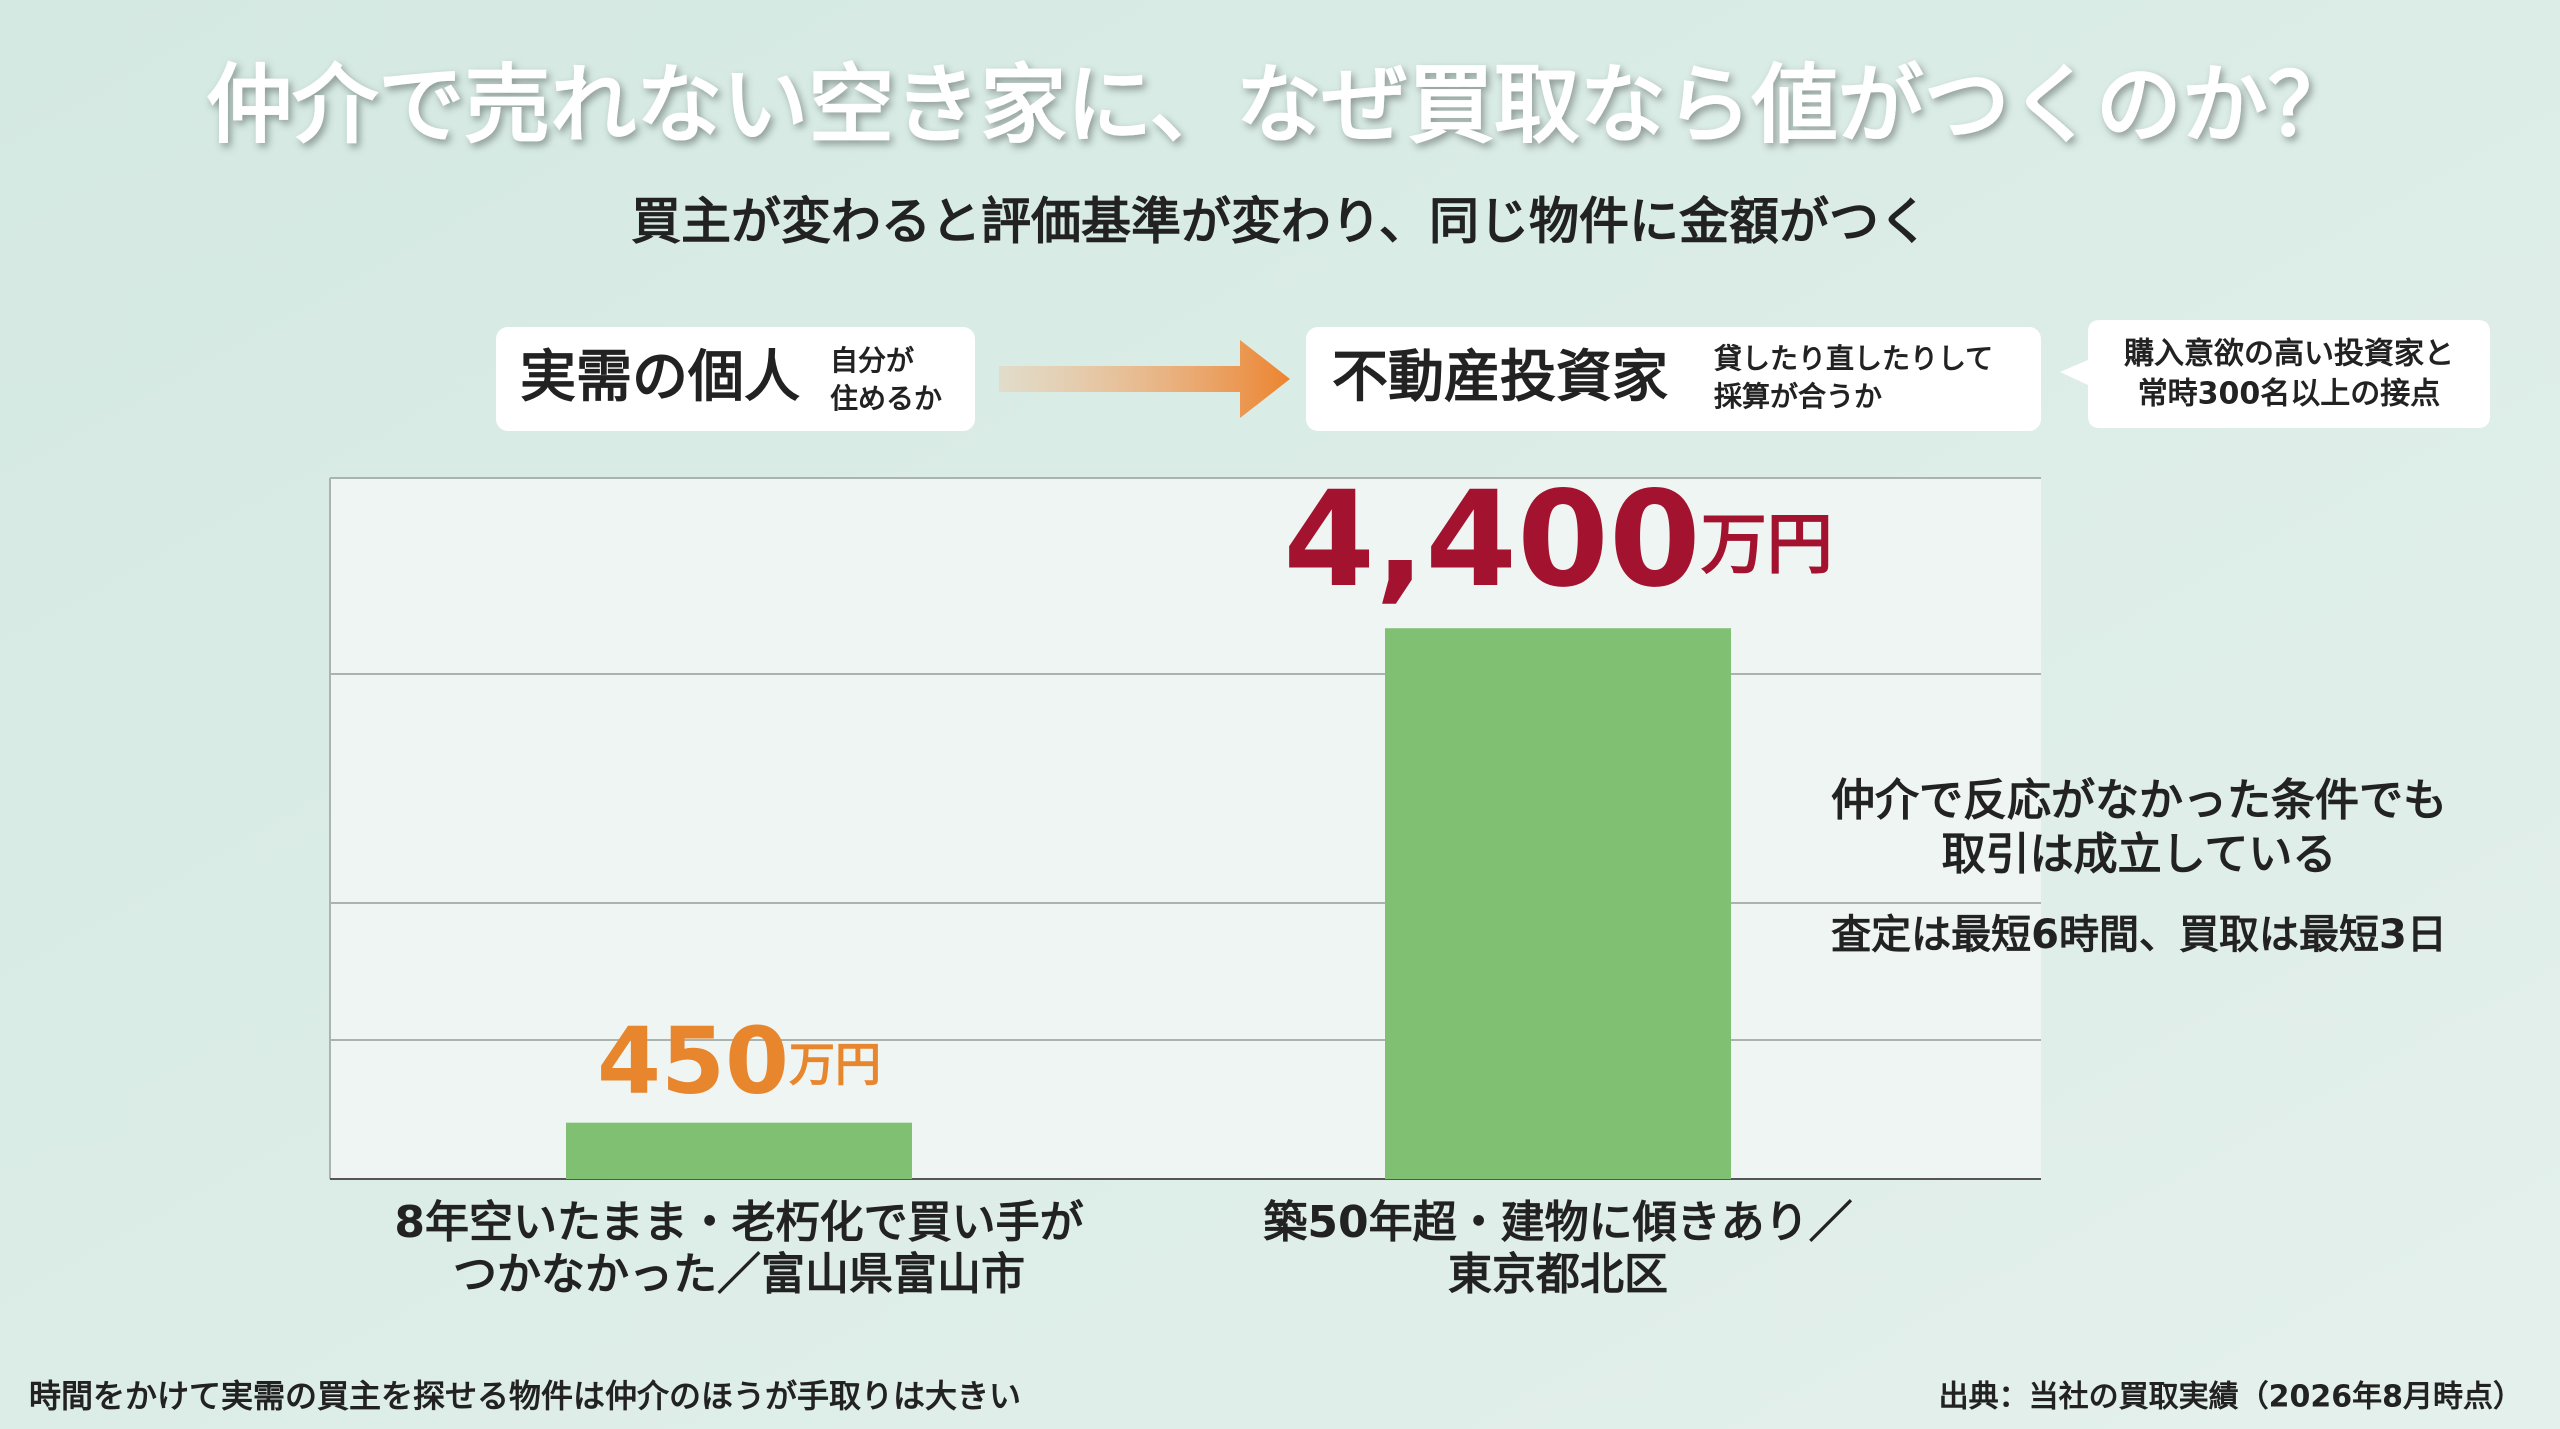 Image resolution: width=2560 pixels, height=1429 pixels. What do you see at coordinates (2139, 800) in the screenshot?
I see `annotation: 仲介で反応がなかった条件でも` at bounding box center [2139, 800].